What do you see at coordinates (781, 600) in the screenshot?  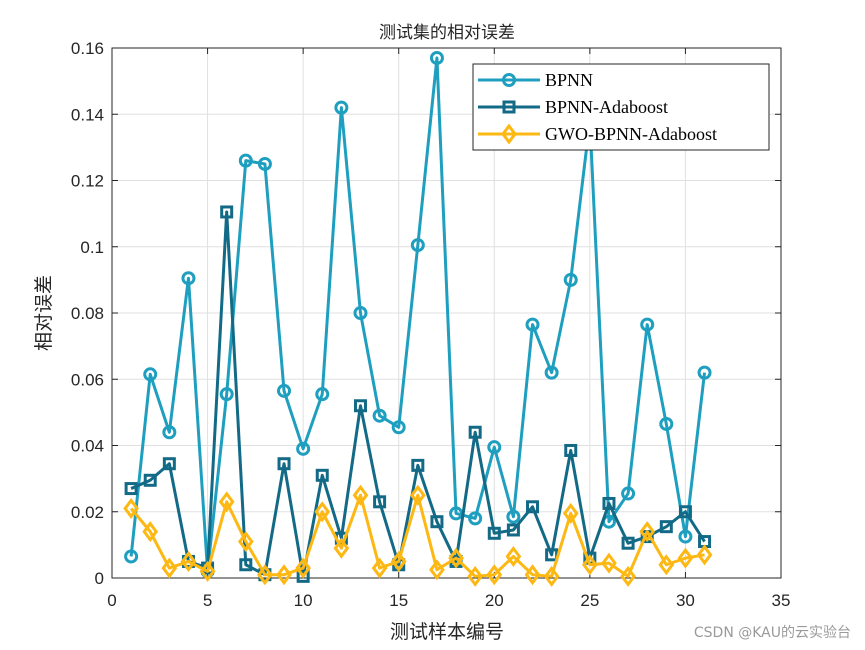 I see `x-tick-label: 35` at bounding box center [781, 600].